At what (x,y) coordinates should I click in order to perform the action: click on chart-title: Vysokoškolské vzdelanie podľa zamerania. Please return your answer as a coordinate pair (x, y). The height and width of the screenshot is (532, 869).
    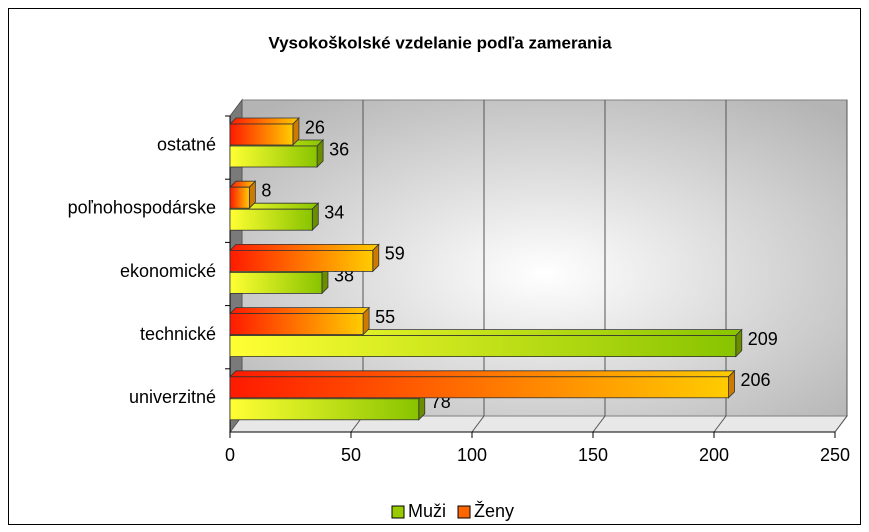
    Looking at the image, I should click on (440, 42).